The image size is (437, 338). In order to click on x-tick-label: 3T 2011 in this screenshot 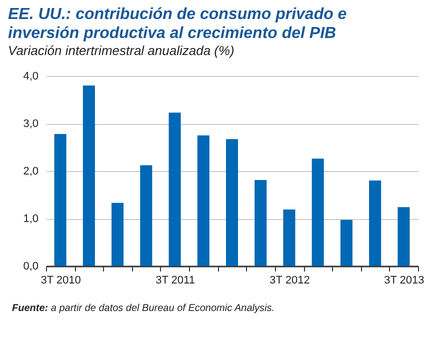, I will do `click(175, 280)`.